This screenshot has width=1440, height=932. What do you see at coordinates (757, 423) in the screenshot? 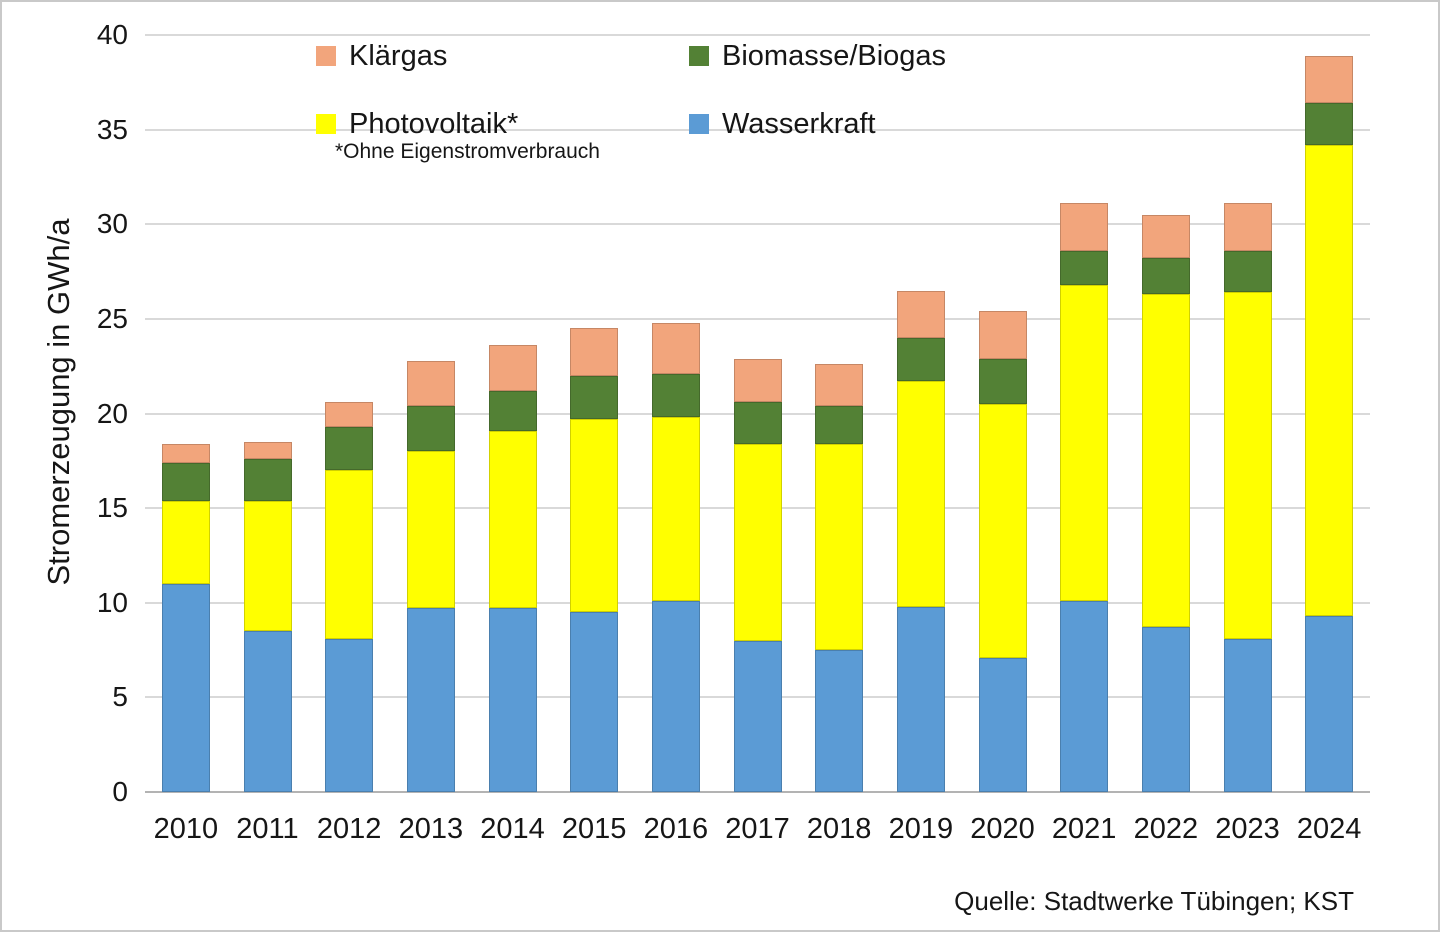
I see `bar-segment-biomassebiogas-2017` at bounding box center [757, 423].